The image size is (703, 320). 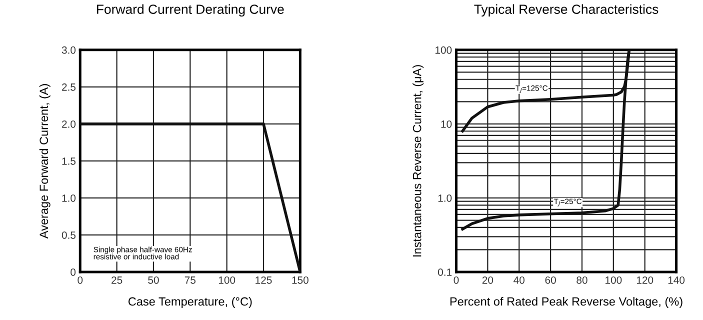 What do you see at coordinates (566, 302) in the screenshot?
I see `x-axis-title: Percent of Rated Peak Reverse Voltage, (%)` at bounding box center [566, 302].